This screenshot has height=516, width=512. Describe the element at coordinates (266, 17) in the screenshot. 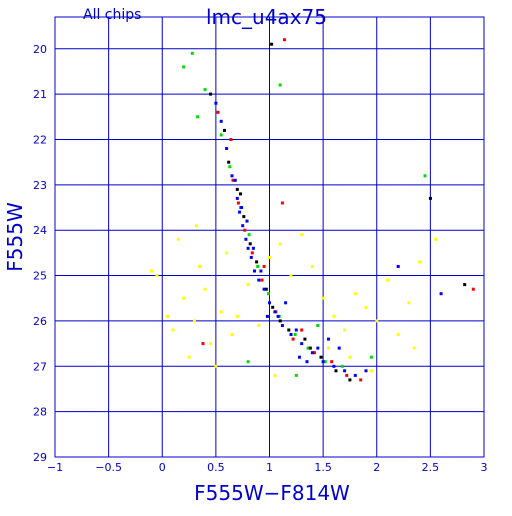

I see `chart-title: lmc_u4ax75` at that location.